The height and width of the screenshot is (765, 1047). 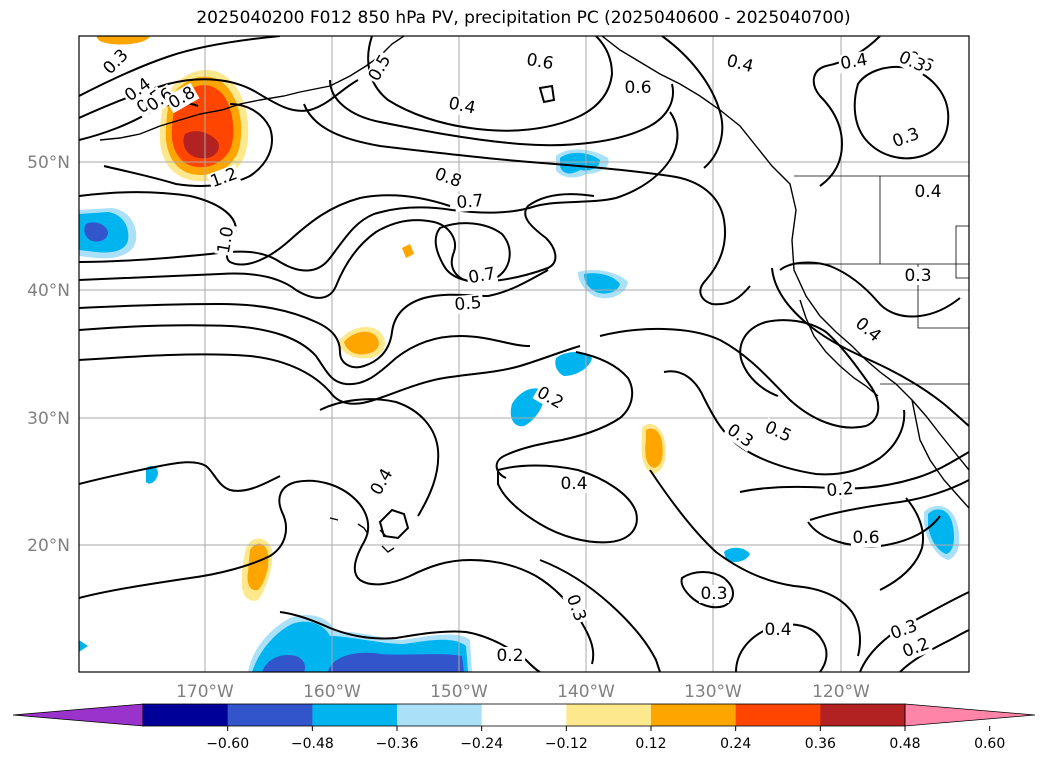 What do you see at coordinates (870, 289) in the screenshot?
I see `contour-0.3-coast` at bounding box center [870, 289].